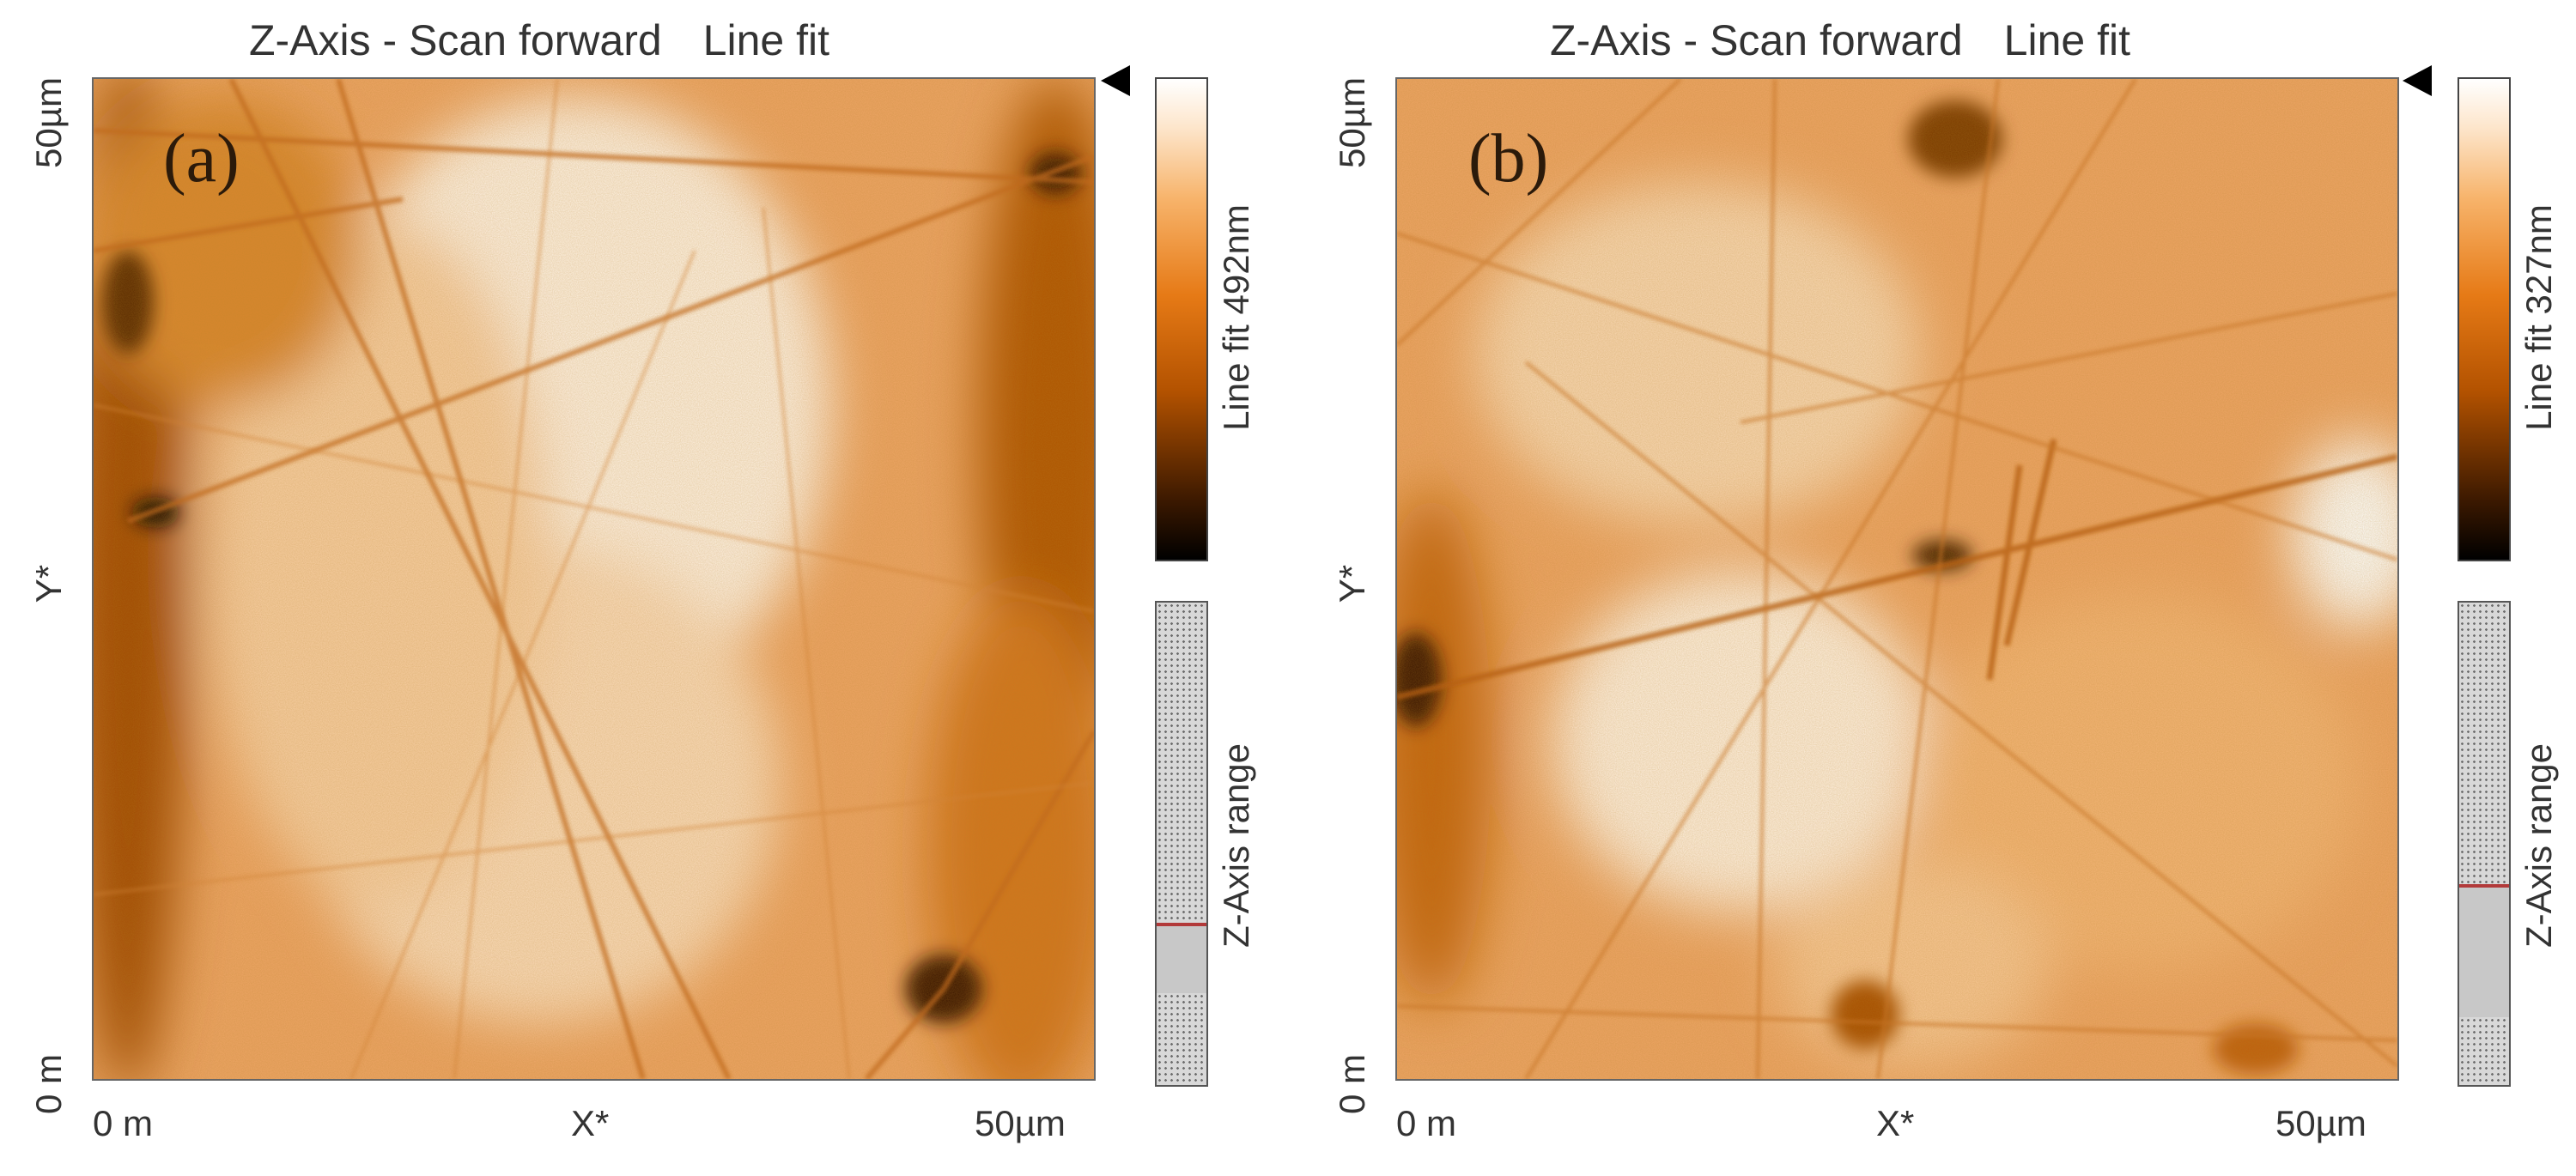 The width and height of the screenshot is (2576, 1176). What do you see at coordinates (590, 1123) in the screenshot?
I see `panel-a-x-label: X*` at bounding box center [590, 1123].